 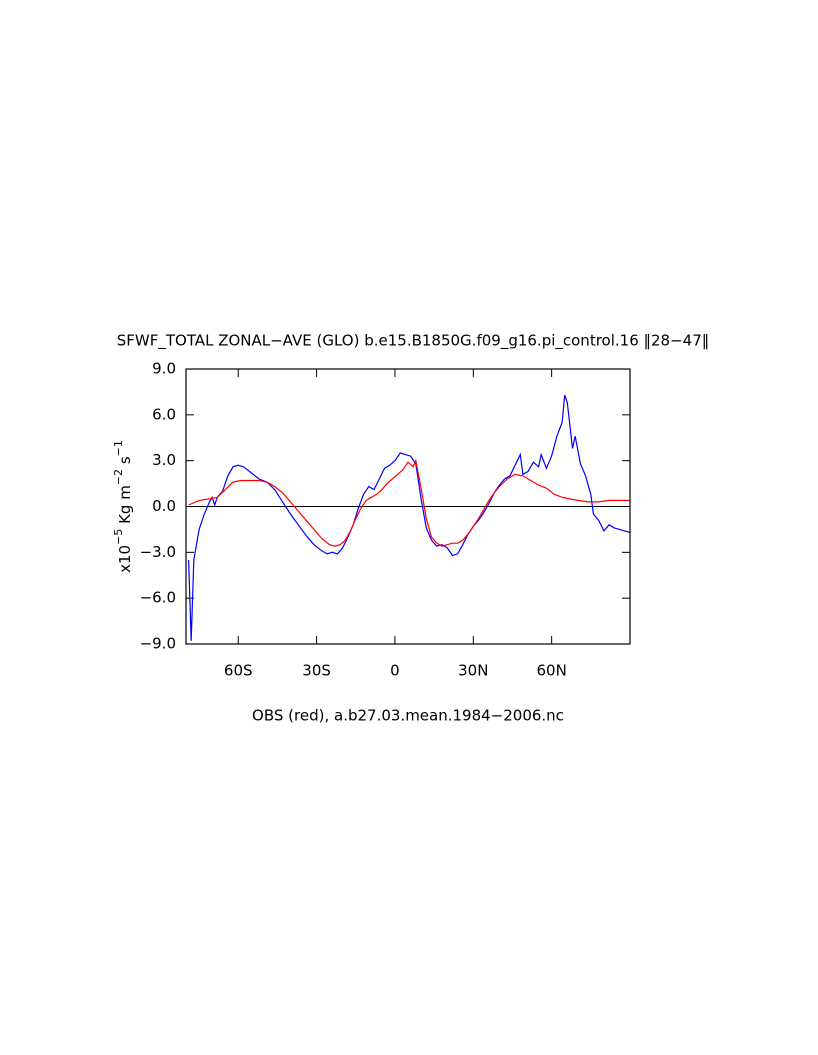 What do you see at coordinates (125, 559) in the screenshot?
I see `y-axis-label-part: x10` at bounding box center [125, 559].